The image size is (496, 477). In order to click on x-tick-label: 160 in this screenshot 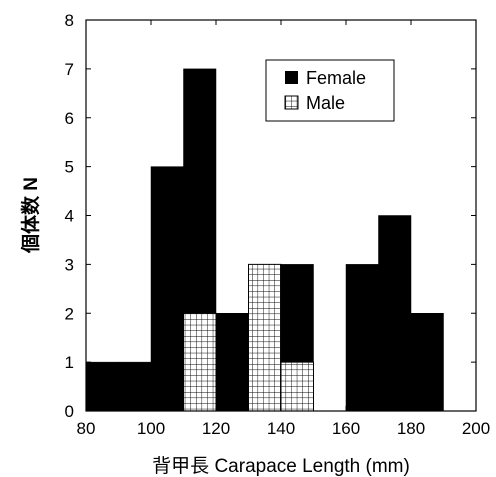, I will do `click(346, 428)`.